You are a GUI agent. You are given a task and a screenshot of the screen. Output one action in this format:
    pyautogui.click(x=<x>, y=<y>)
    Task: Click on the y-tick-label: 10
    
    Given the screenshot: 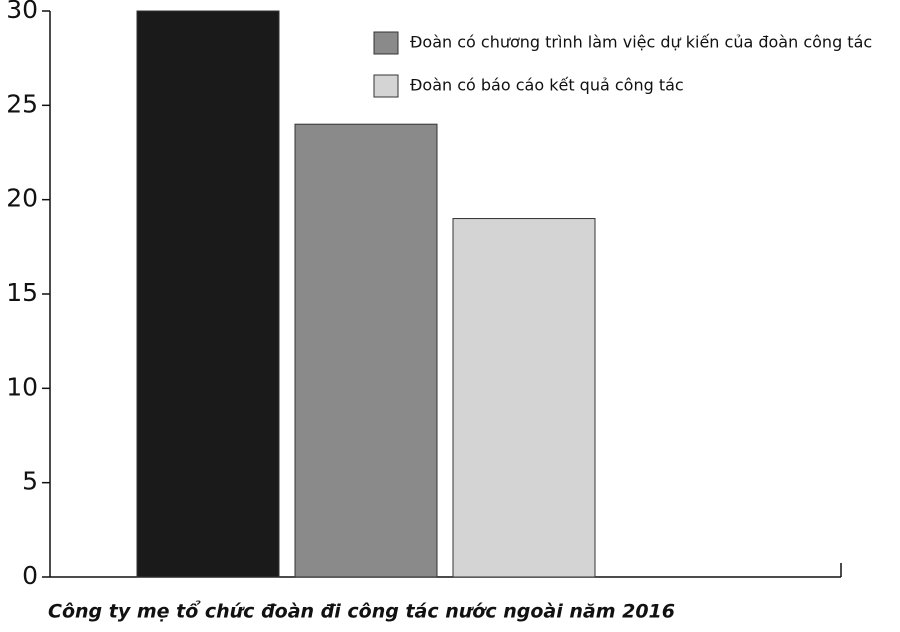 What is the action you would take?
    pyautogui.click(x=22, y=386)
    